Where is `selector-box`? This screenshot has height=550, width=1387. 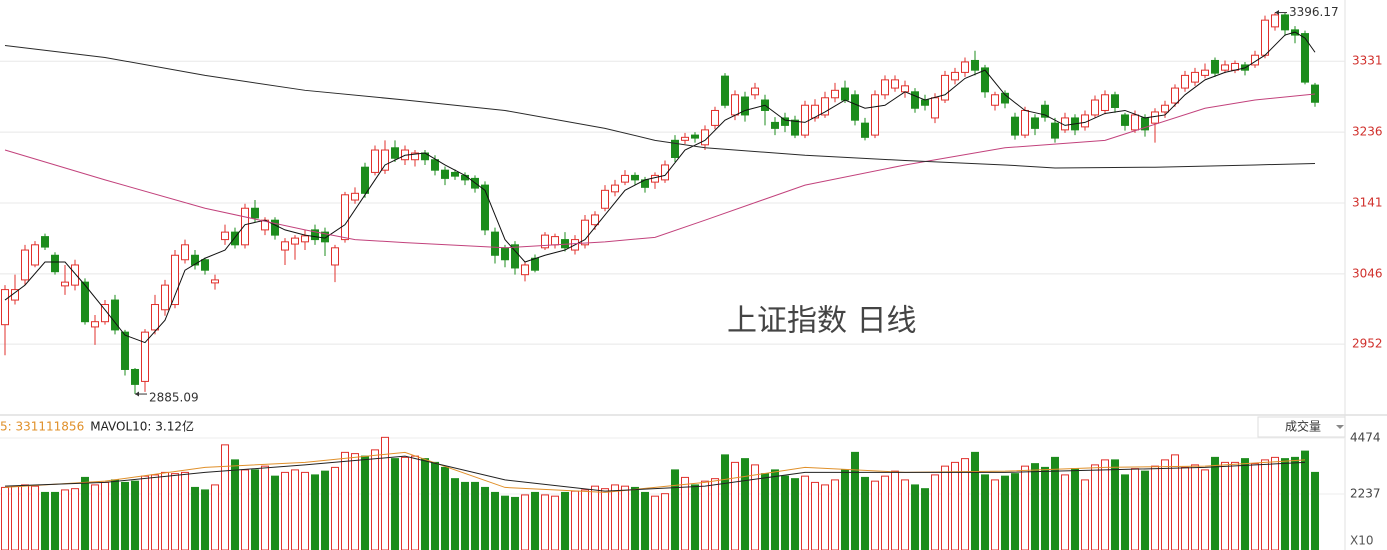 selector-box is located at coordinates (1301, 427).